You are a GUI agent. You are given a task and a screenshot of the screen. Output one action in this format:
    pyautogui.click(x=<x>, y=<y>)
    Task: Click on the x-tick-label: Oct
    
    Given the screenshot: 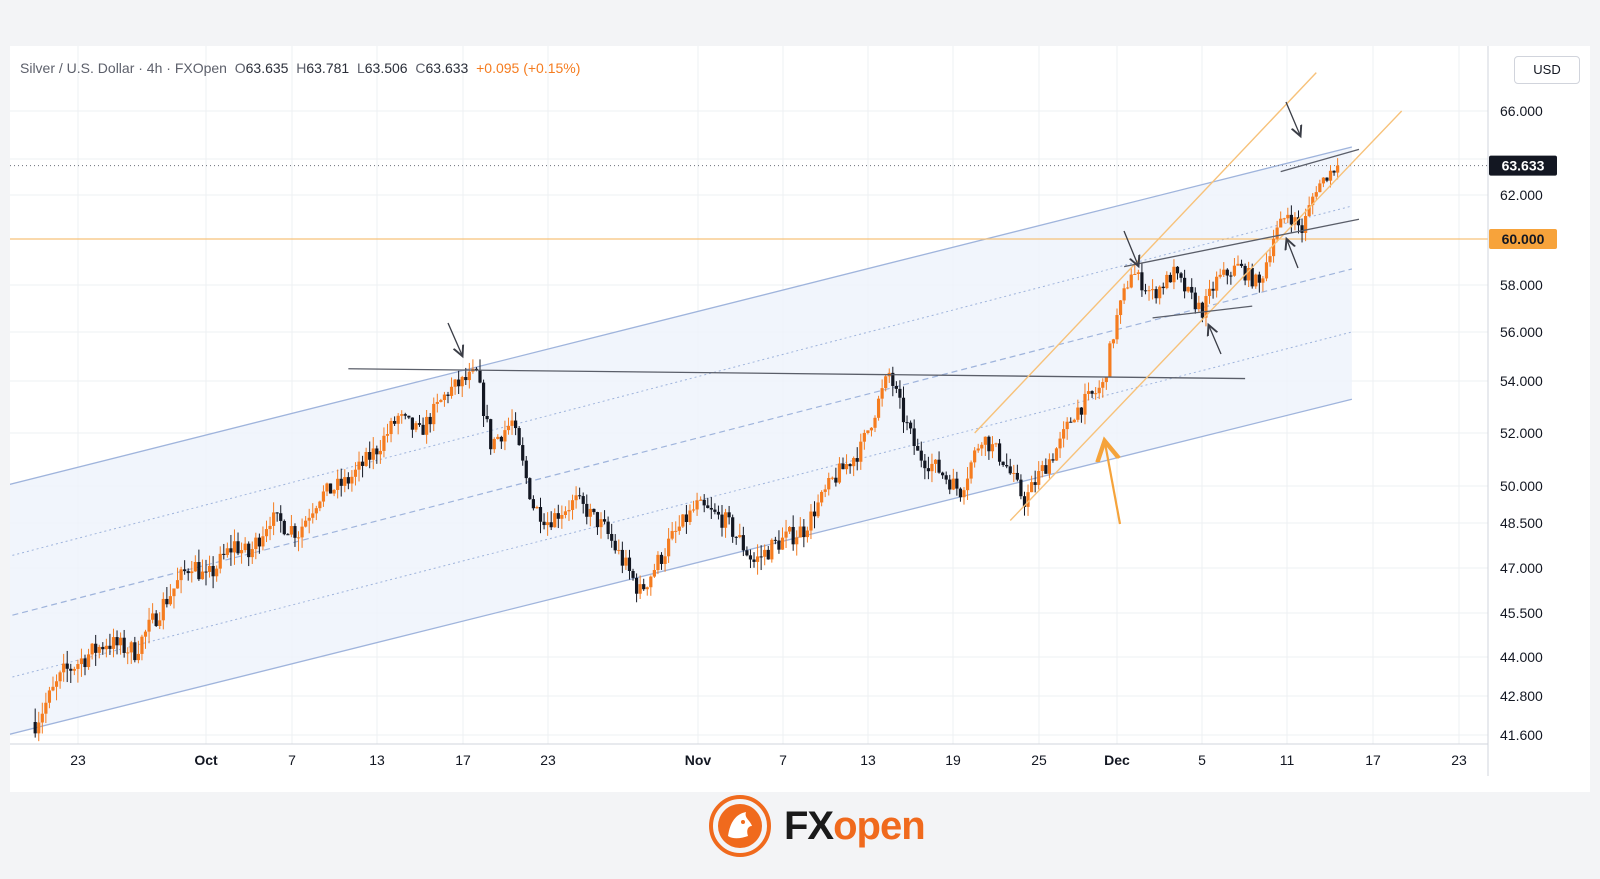 What is the action you would take?
    pyautogui.click(x=206, y=760)
    